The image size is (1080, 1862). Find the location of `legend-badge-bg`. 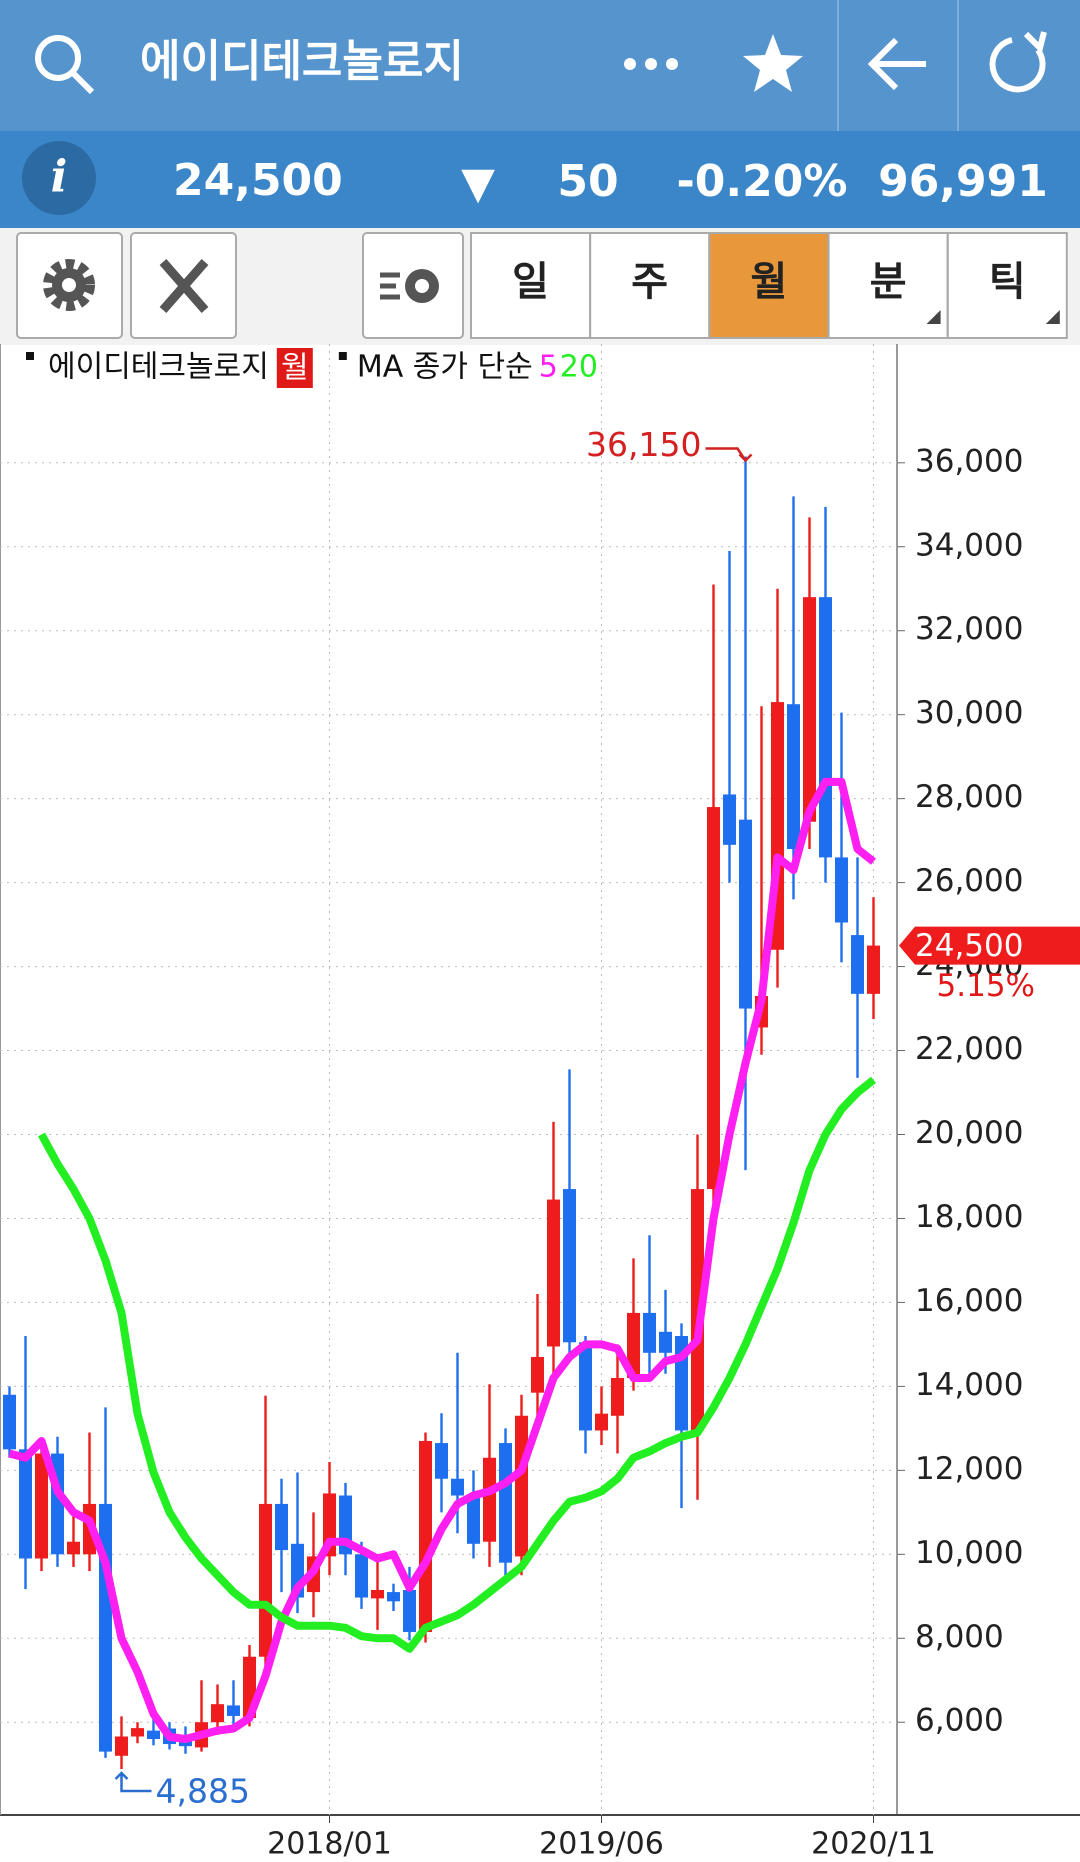

legend-badge-bg is located at coordinates (294, 368).